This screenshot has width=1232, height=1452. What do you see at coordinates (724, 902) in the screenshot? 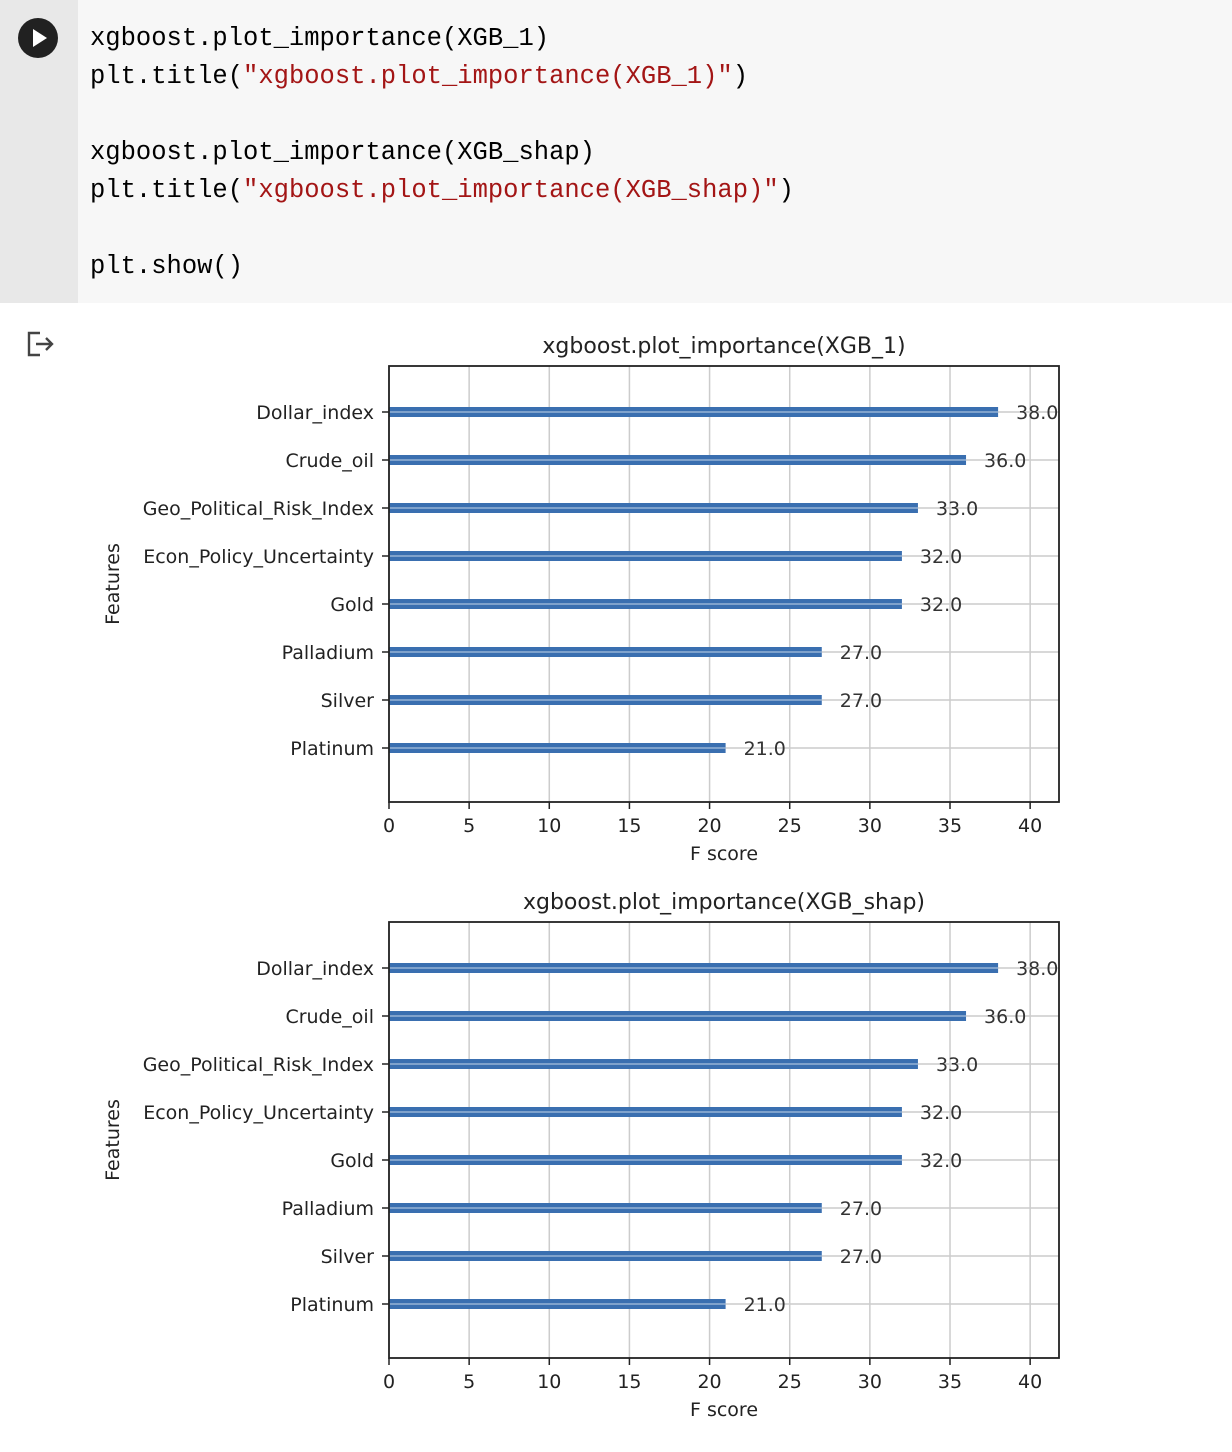
I see `chart-title: xgboost.plot_importance(XGB_shap)` at bounding box center [724, 902].